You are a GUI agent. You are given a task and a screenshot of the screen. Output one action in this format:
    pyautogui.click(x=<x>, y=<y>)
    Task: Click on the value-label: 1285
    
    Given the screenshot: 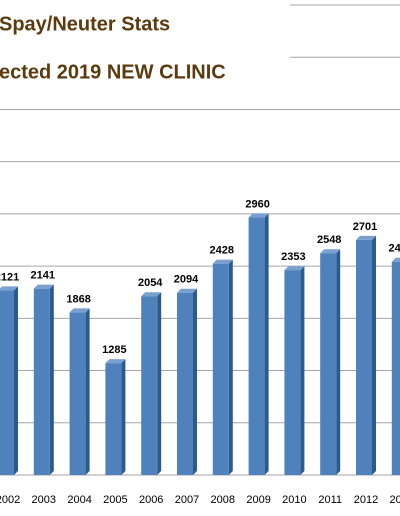 What is the action you would take?
    pyautogui.click(x=114, y=350)
    